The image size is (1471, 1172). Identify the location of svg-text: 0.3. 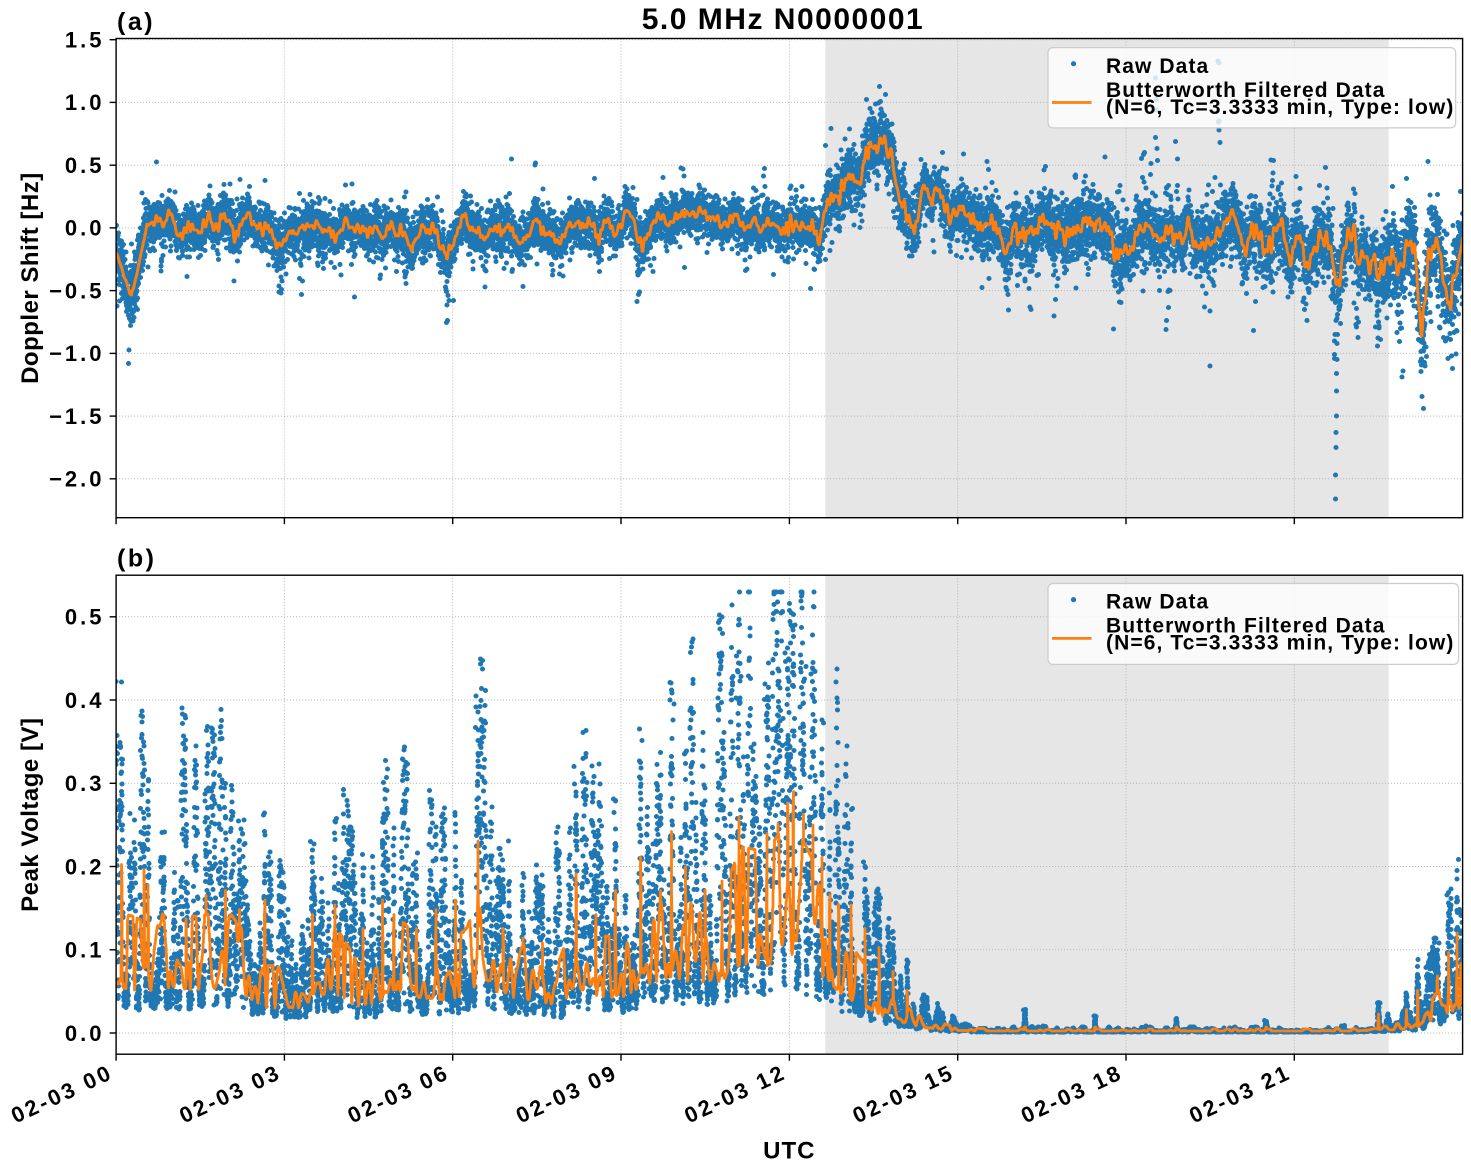
(85, 783).